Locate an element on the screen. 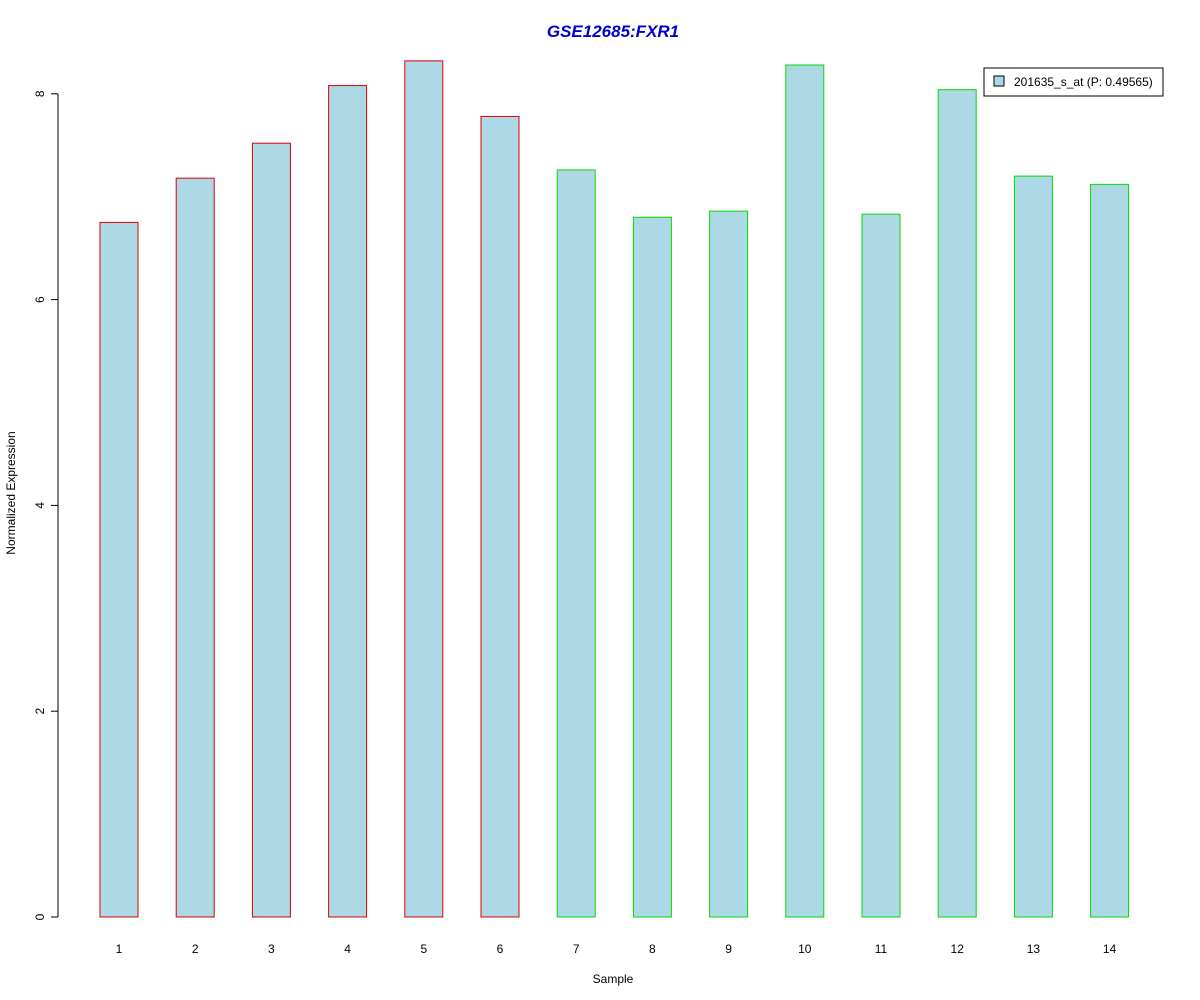 The image size is (1200, 1000). y-axis: 0 2 4 6 8 is located at coordinates (46, 505).